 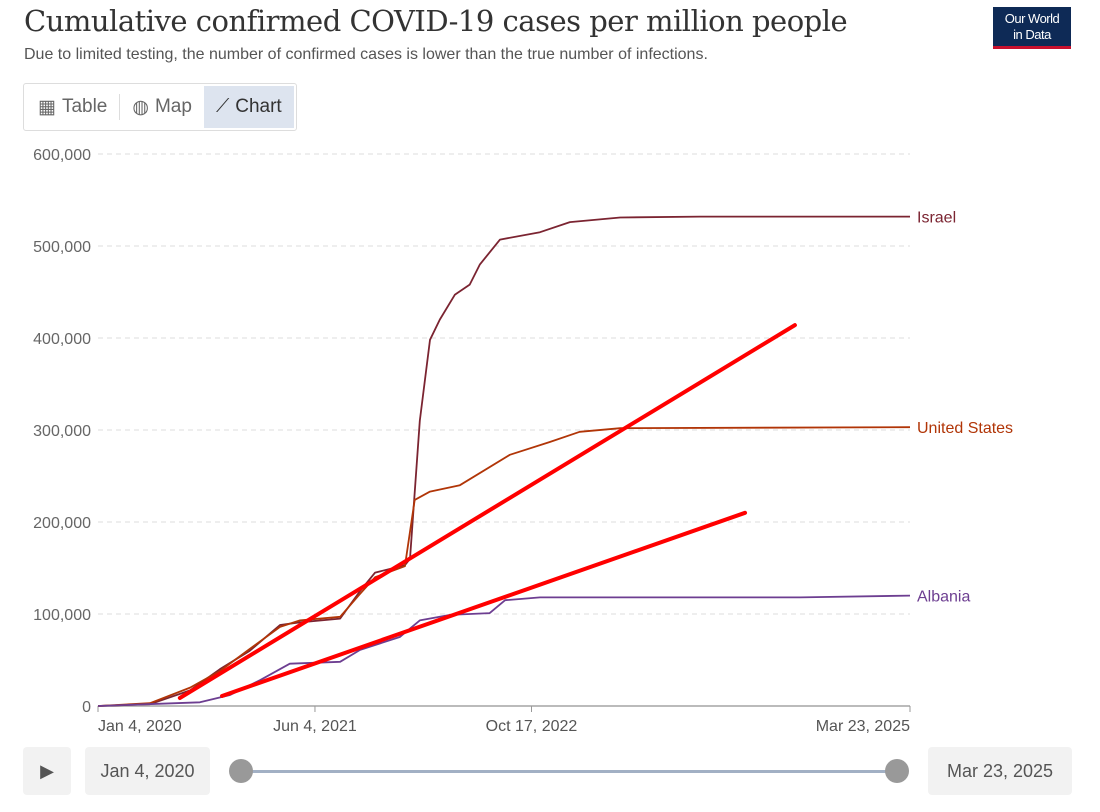 I want to click on view-tabs: ▦ Table ◍ Map ⟋ Chart, so click(x=160, y=107).